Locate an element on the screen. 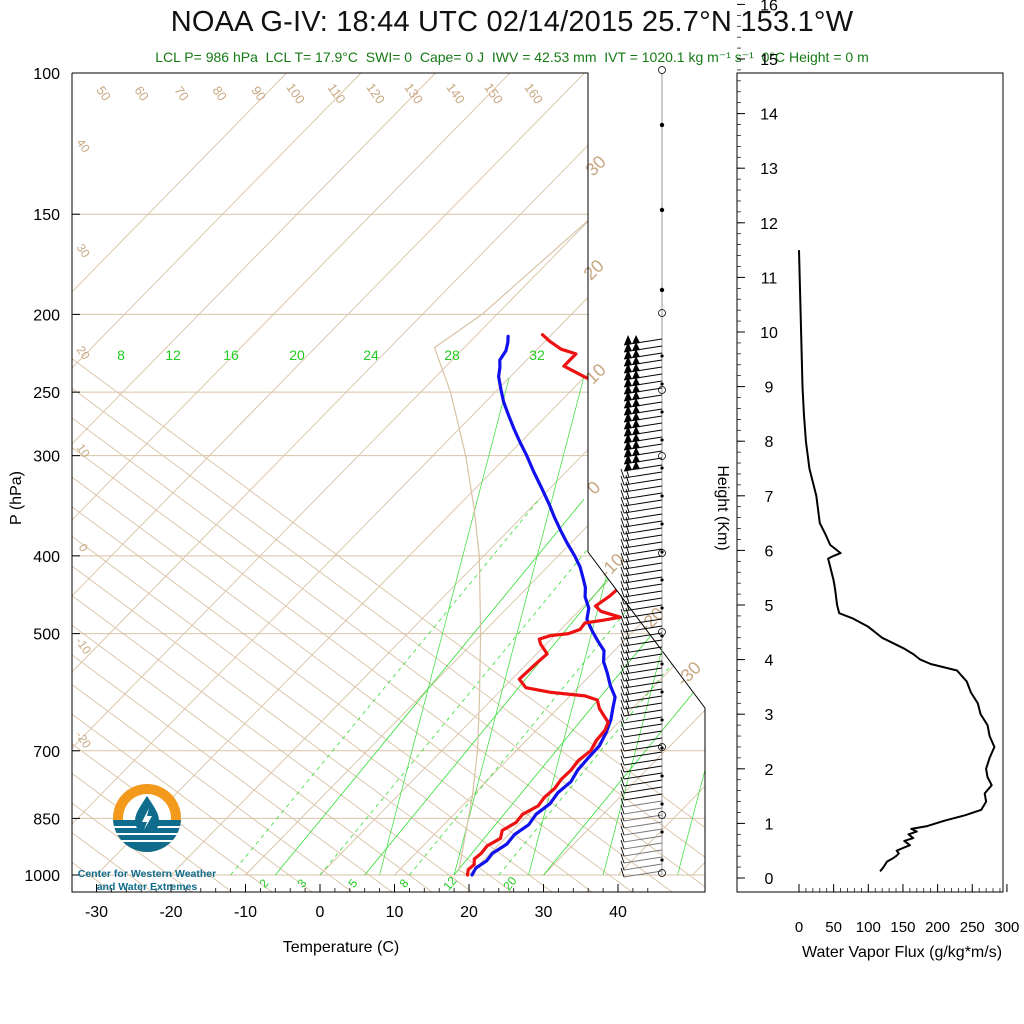 The width and height of the screenshot is (1024, 1024). flux-y-tick-label: 2 is located at coordinates (769, 770).